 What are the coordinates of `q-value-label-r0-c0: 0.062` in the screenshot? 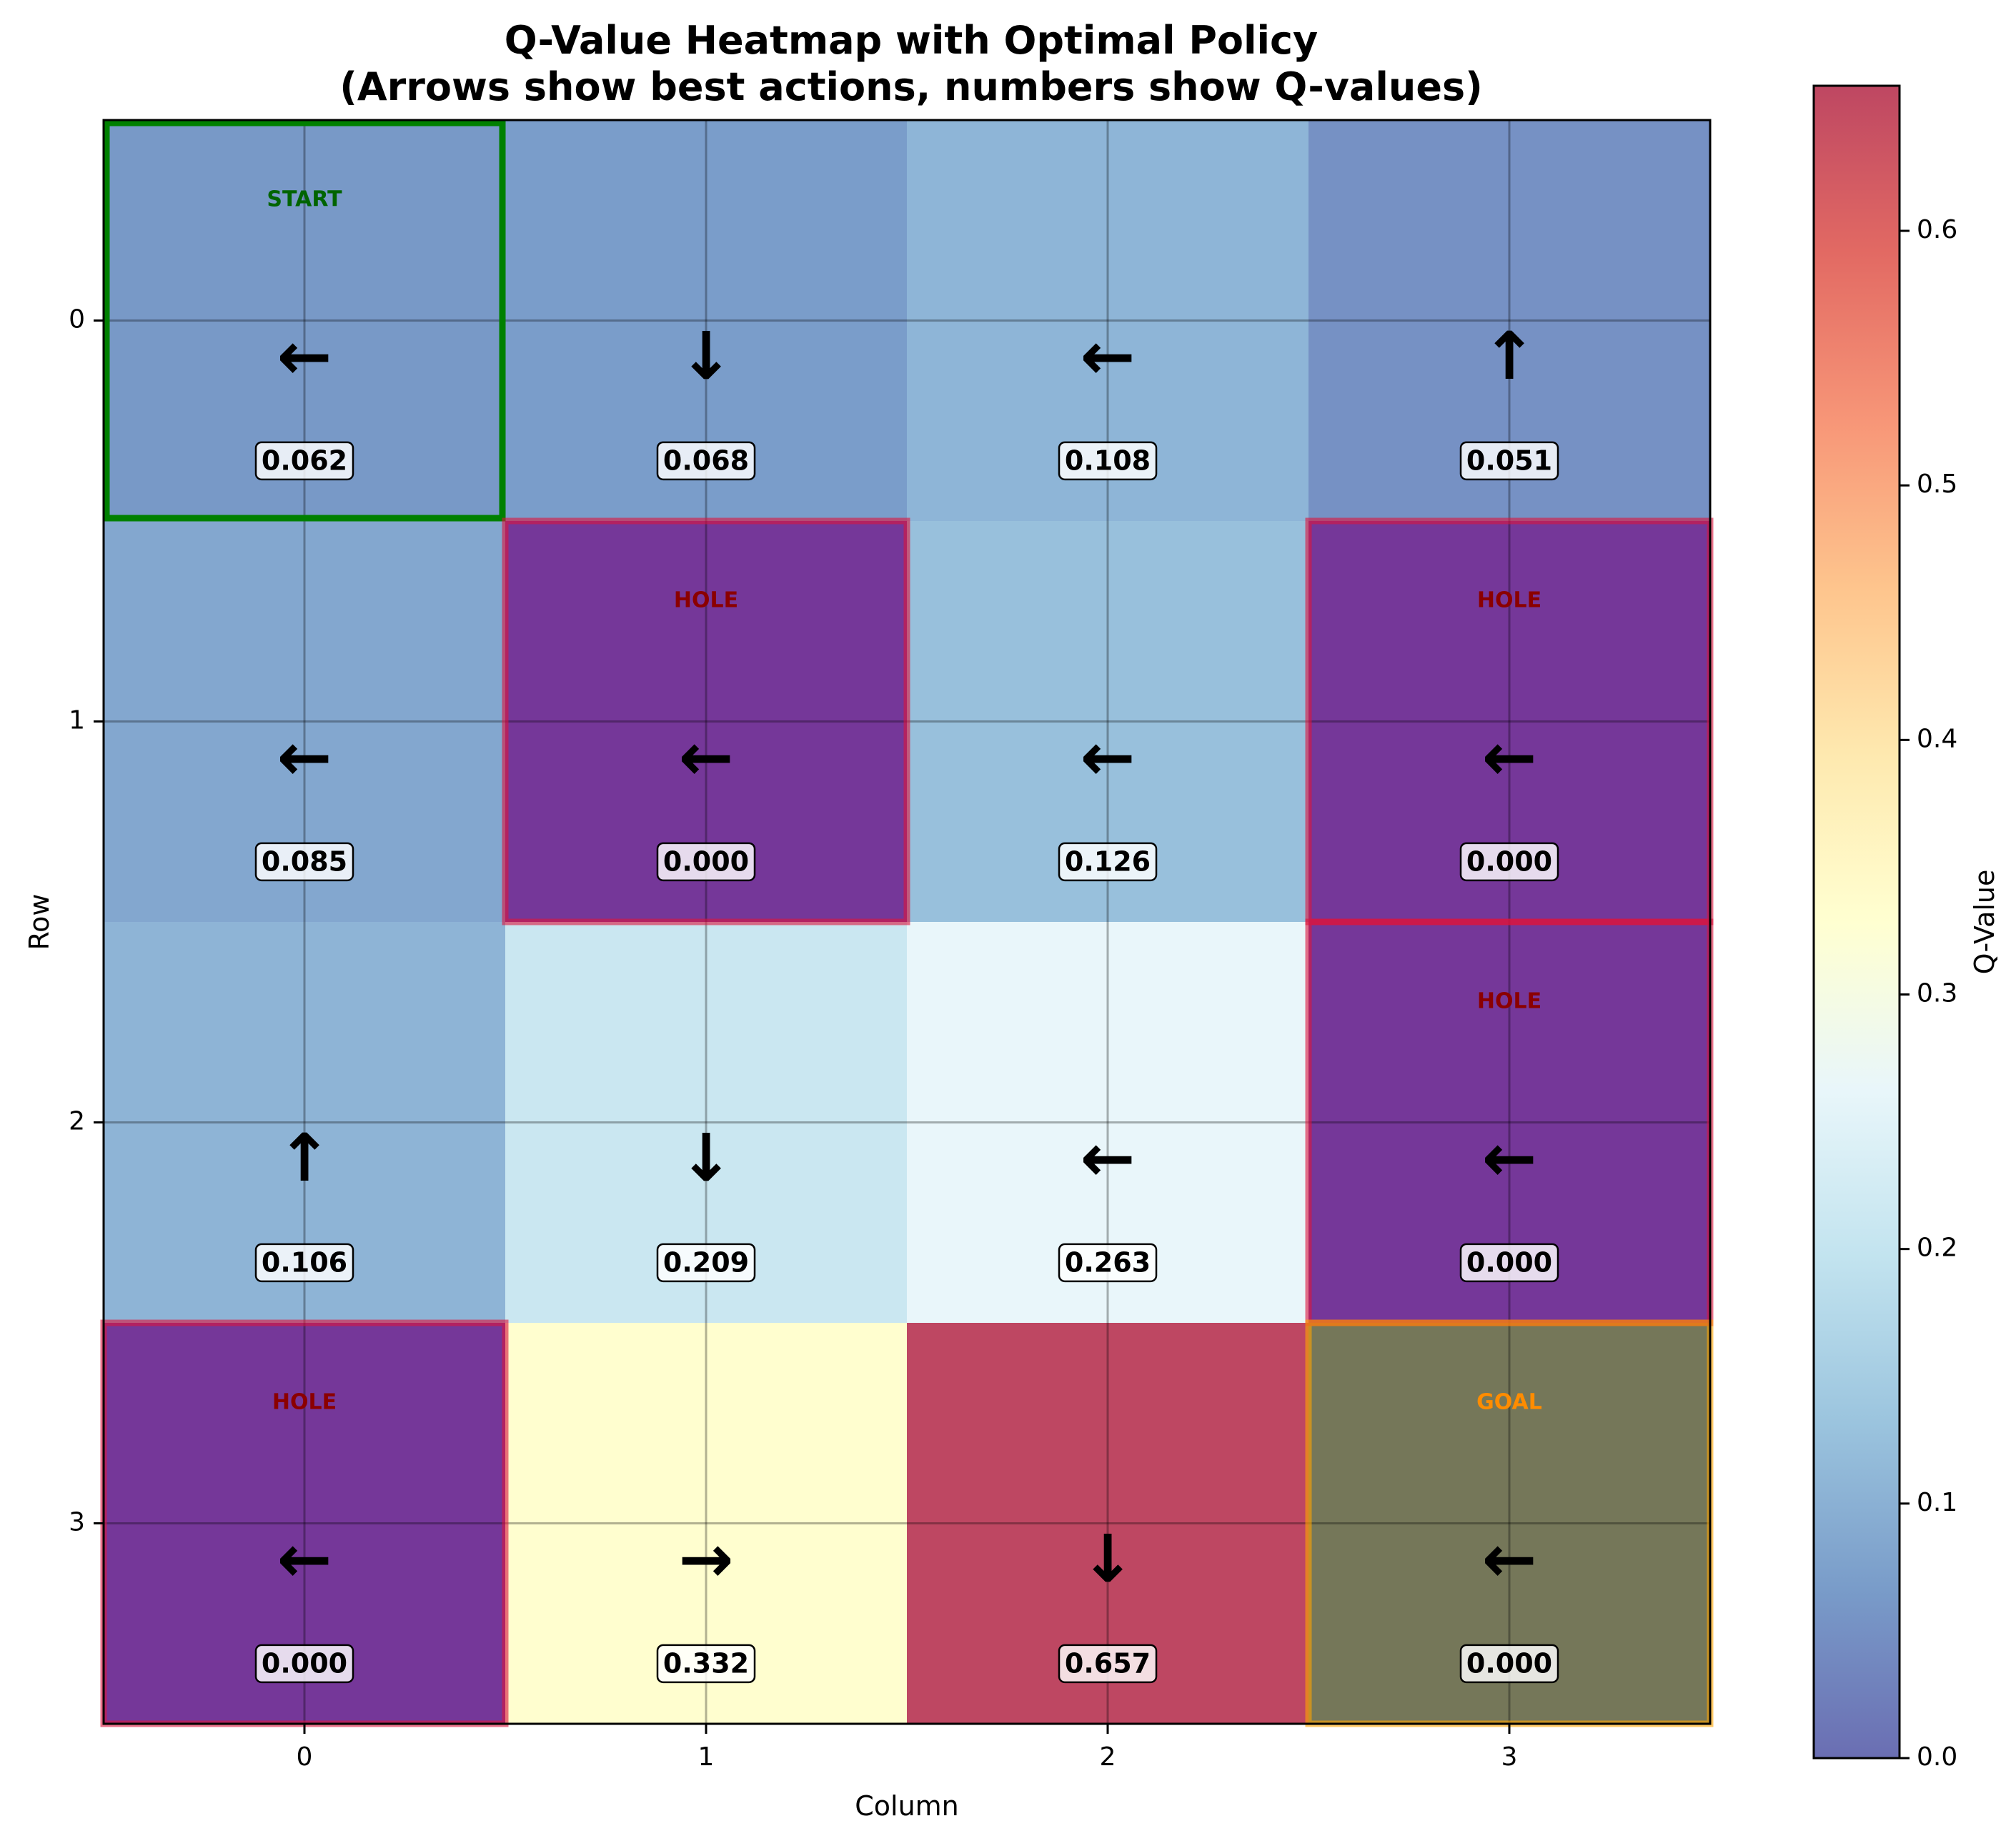 It's located at (304, 460).